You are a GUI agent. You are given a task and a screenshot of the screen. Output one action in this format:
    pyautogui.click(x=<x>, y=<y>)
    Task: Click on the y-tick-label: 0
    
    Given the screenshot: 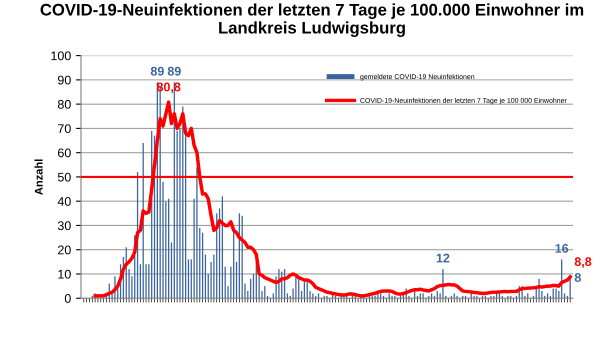 What is the action you would take?
    pyautogui.click(x=67, y=298)
    